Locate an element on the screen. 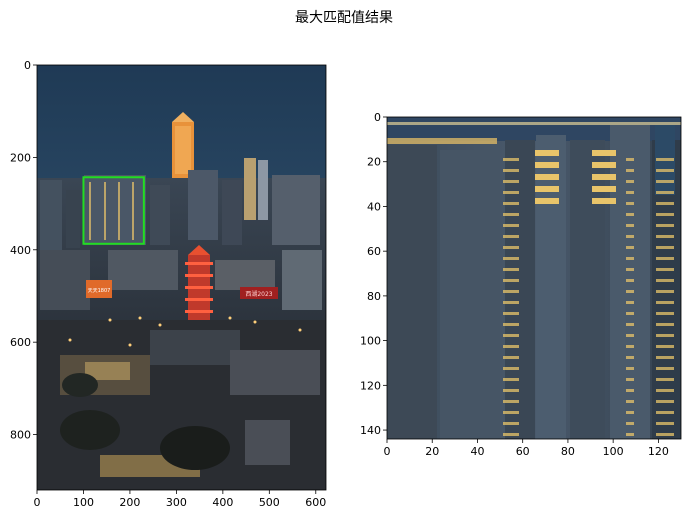  right-panel-y-tick-label: 0 is located at coordinates (377, 117).